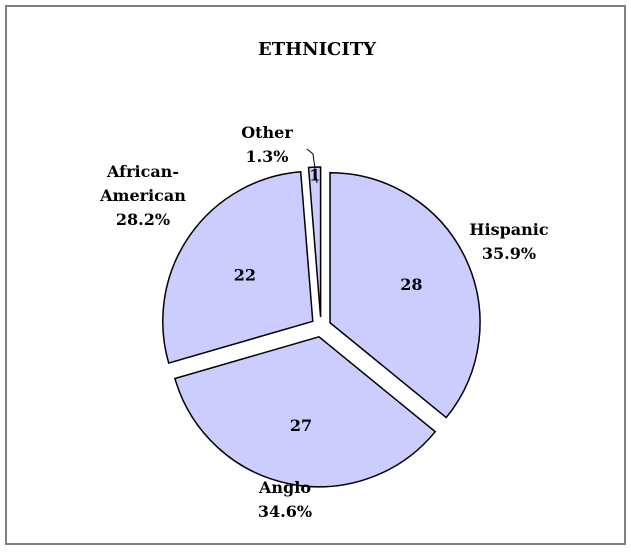 The image size is (631, 552). What do you see at coordinates (411, 284) in the screenshot?
I see `slice-value-hispanic: 28` at bounding box center [411, 284].